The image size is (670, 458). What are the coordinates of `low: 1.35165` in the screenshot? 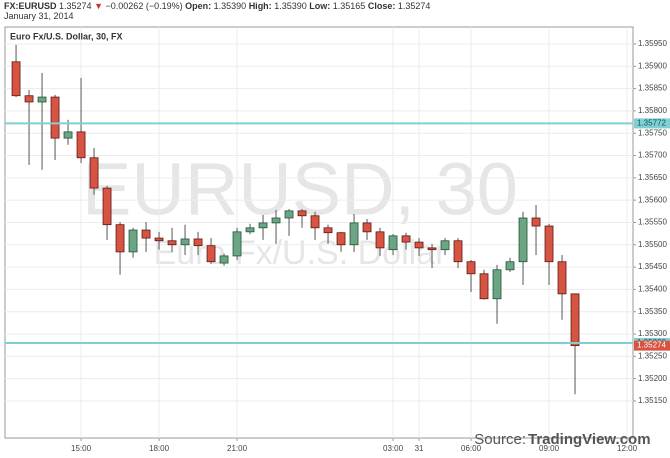 It's located at (349, 6).